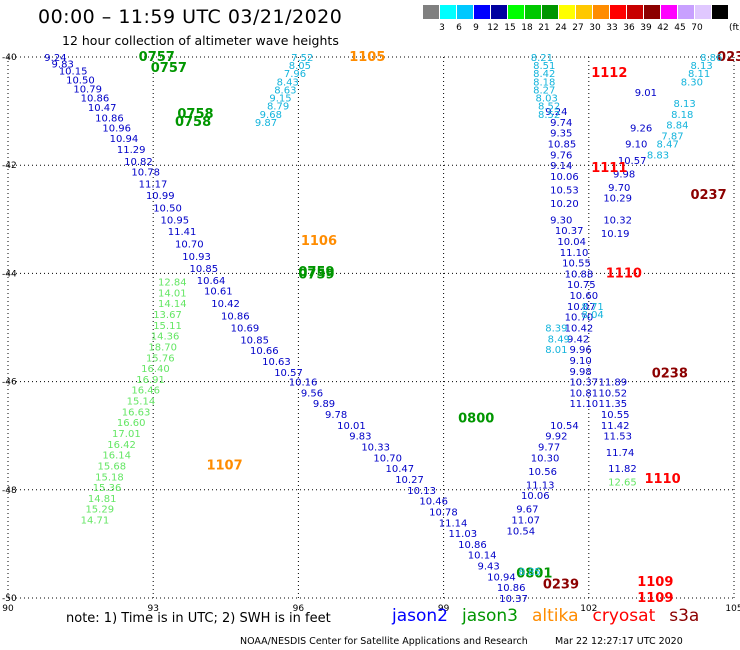 This screenshot has width=740, height=650. I want to click on wave-height-label: 16.14, so click(116, 456).